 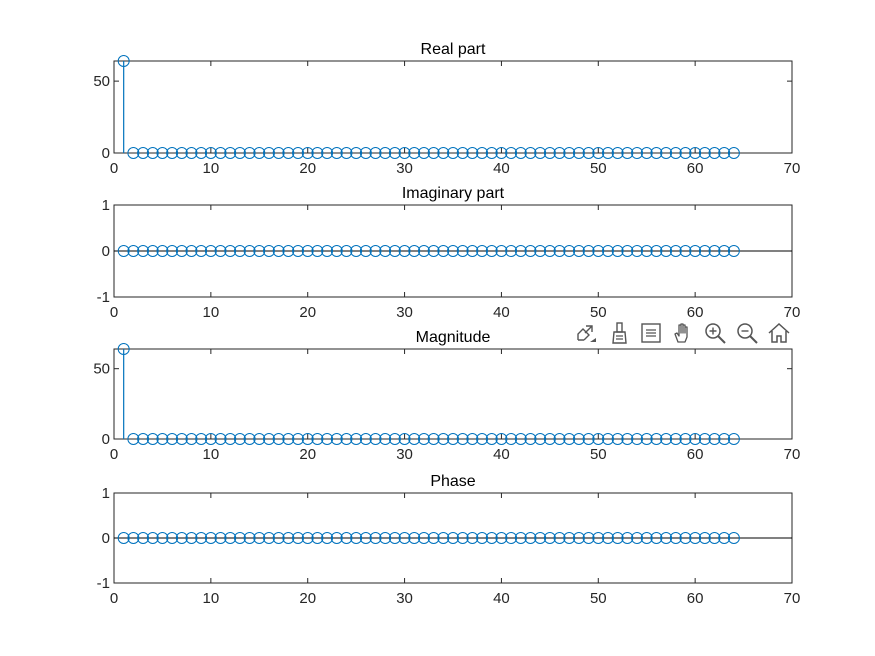 What do you see at coordinates (792, 168) in the screenshot?
I see `x-tick-label: 70` at bounding box center [792, 168].